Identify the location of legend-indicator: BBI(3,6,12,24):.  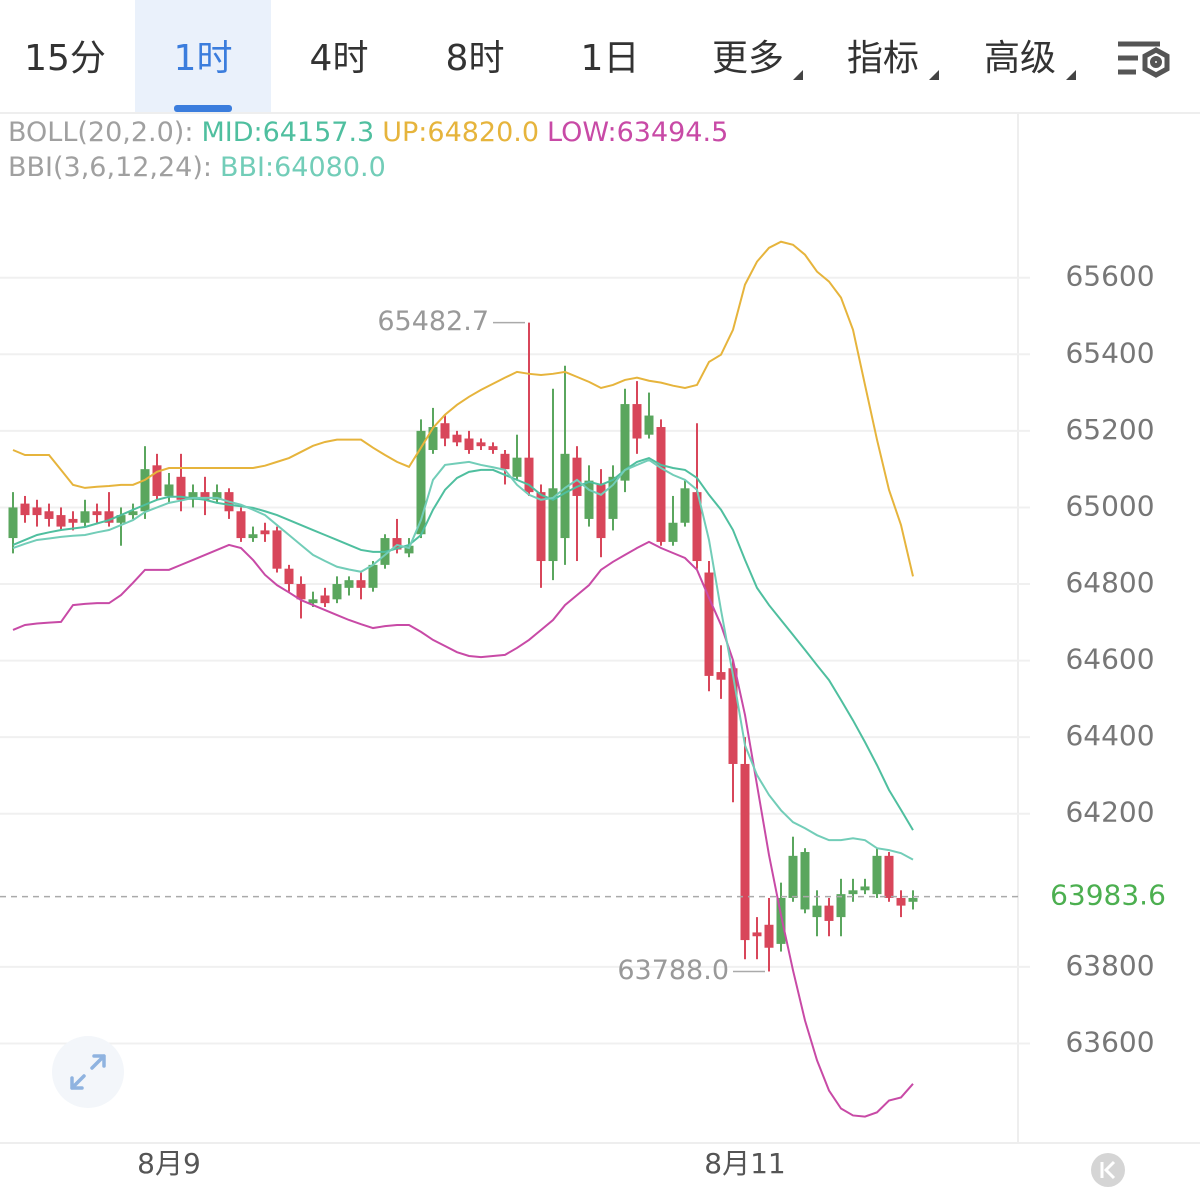
(110, 167).